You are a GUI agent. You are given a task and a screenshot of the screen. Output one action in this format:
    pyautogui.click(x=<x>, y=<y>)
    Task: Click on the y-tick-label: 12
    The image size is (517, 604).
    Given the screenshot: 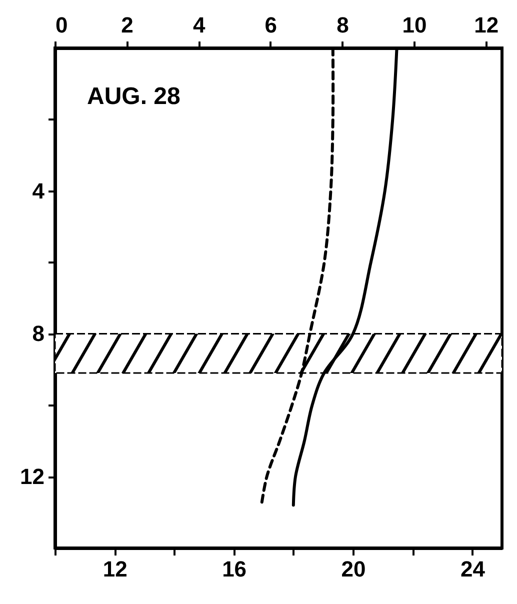 What is the action you would take?
    pyautogui.click(x=32, y=477)
    